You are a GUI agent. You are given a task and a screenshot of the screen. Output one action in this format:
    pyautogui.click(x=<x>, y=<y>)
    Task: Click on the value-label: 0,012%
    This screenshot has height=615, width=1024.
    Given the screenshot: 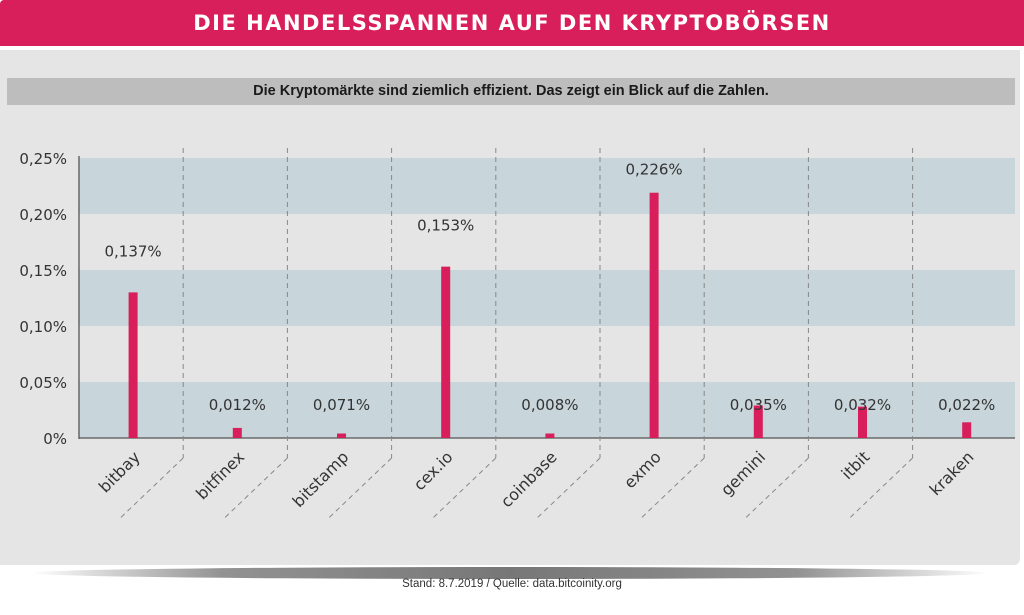 What is the action you would take?
    pyautogui.click(x=237, y=405)
    